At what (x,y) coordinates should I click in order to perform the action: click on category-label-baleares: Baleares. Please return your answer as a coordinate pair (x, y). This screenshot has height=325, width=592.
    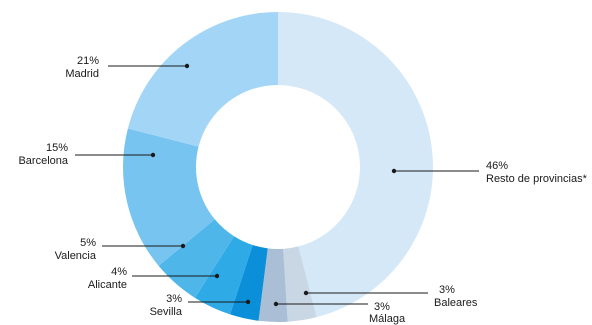
    Looking at the image, I should click on (456, 303).